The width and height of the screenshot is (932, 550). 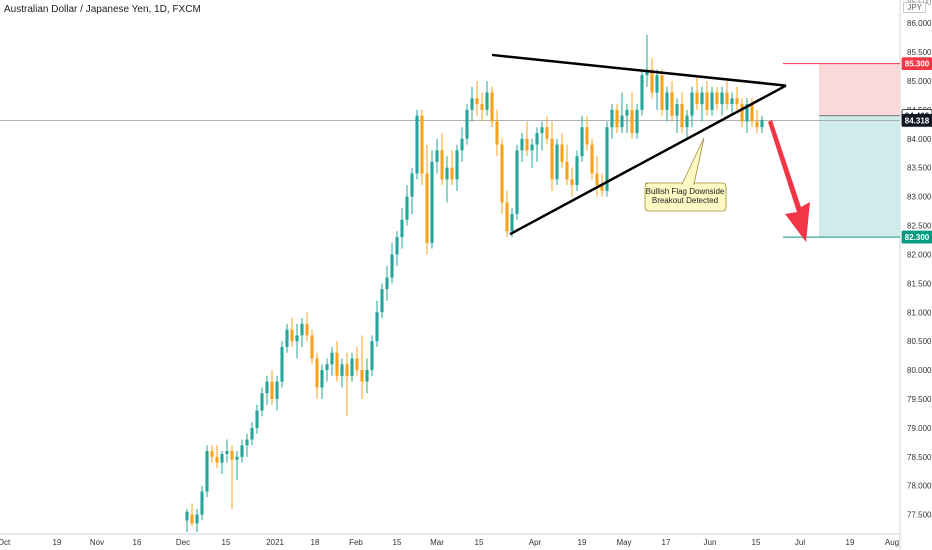 I want to click on x-tick-label: 18, so click(x=315, y=542).